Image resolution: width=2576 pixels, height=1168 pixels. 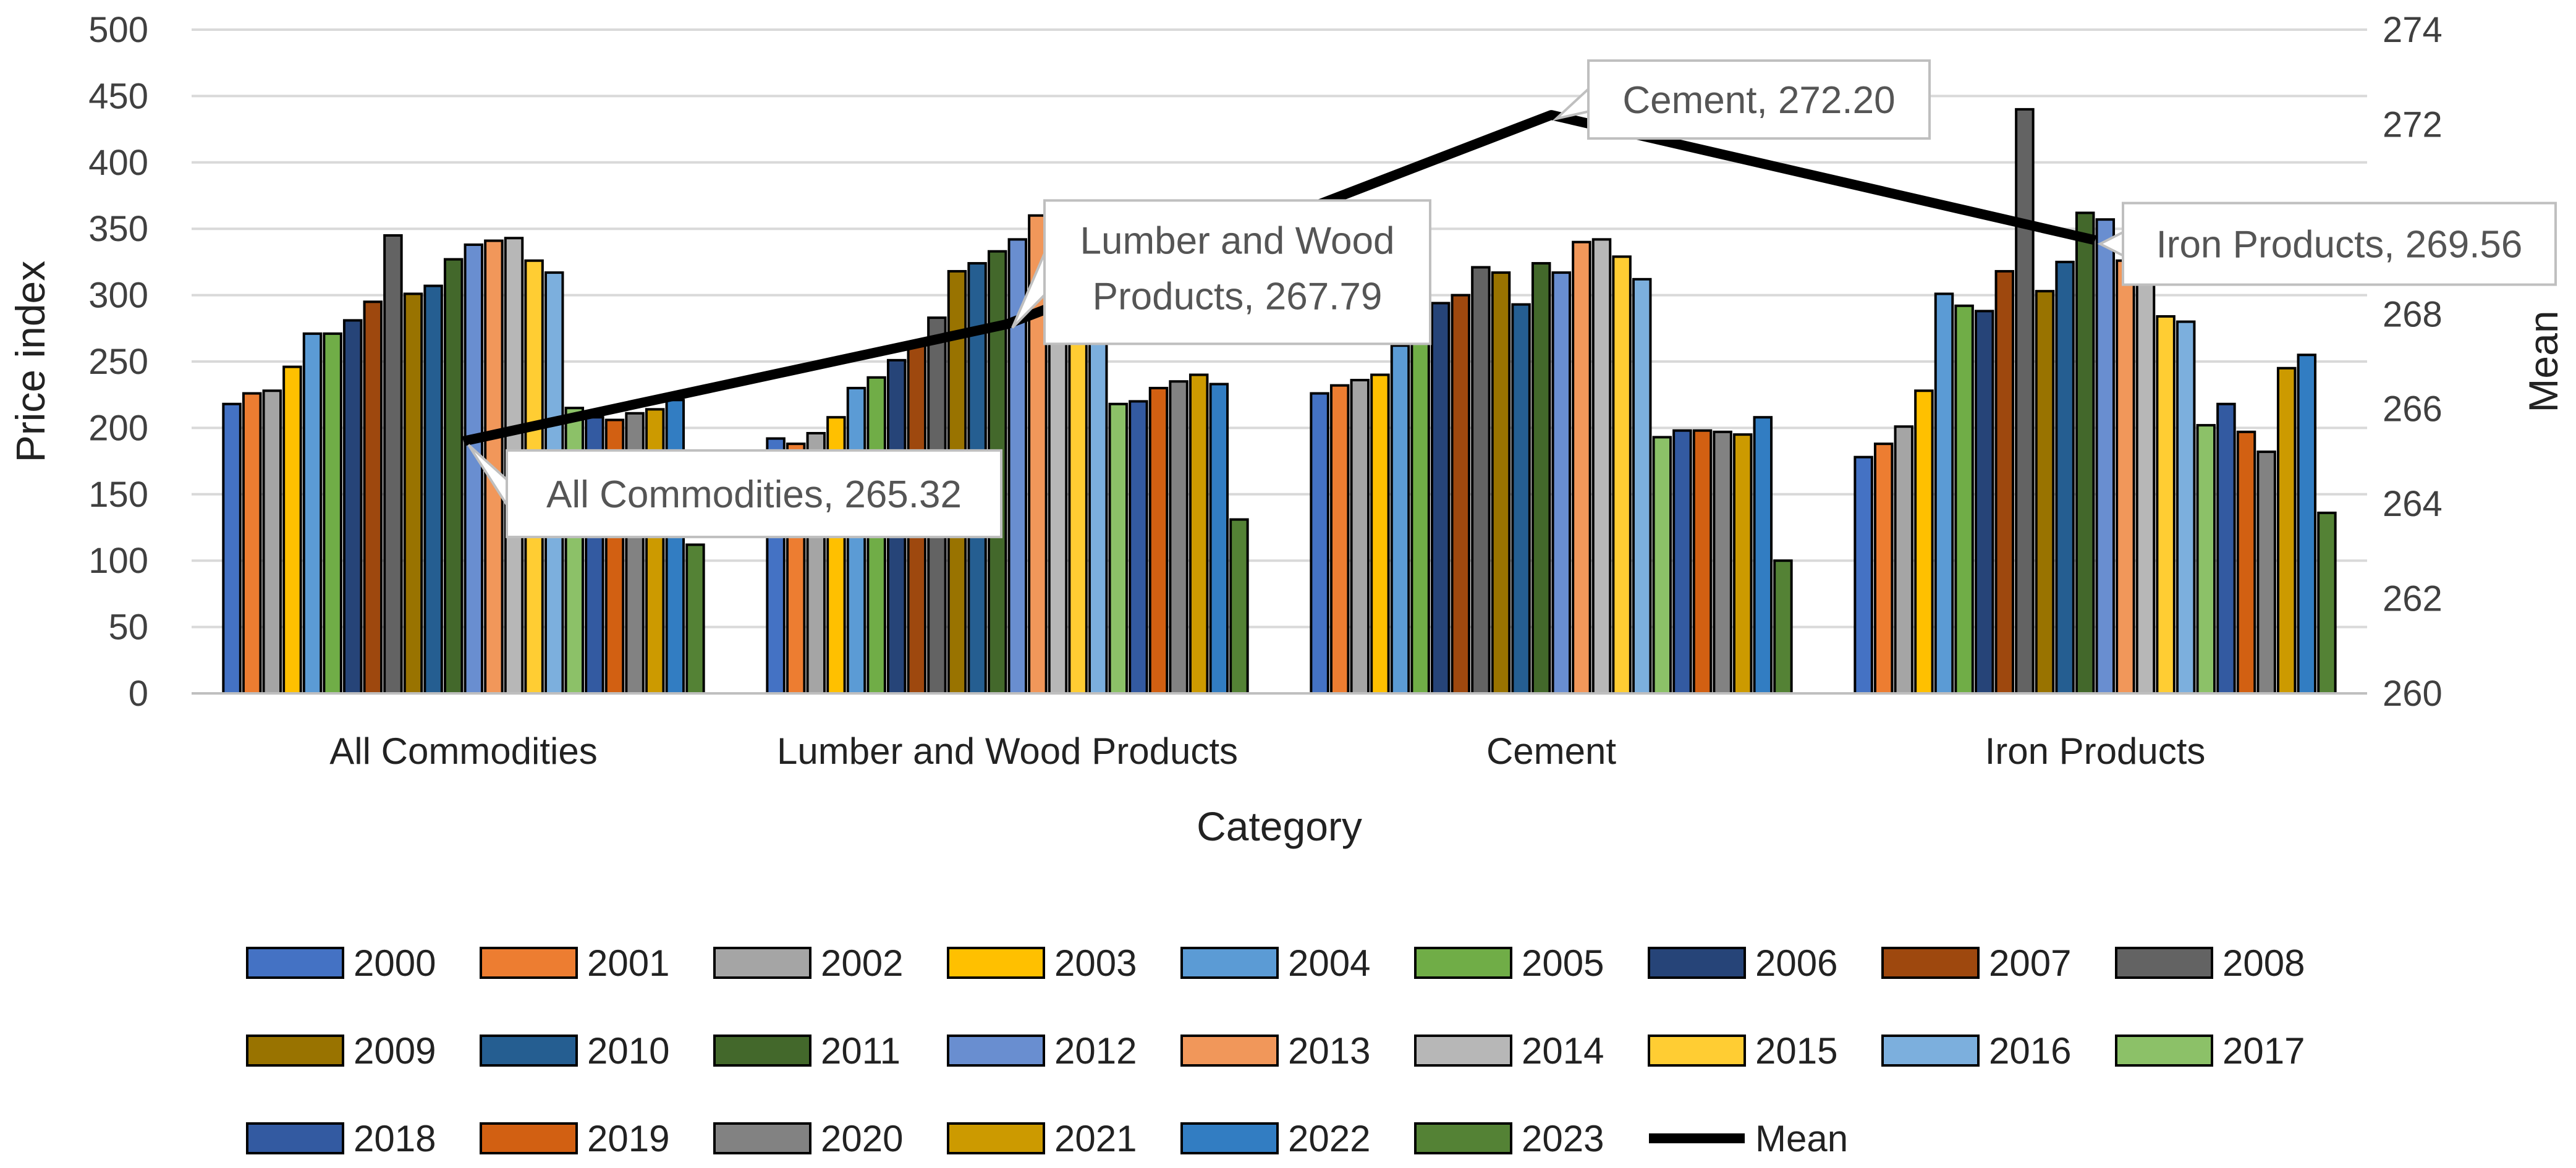 I want to click on mean-callout: Lumber and Wood Products, 267.79, so click(x=1221, y=272).